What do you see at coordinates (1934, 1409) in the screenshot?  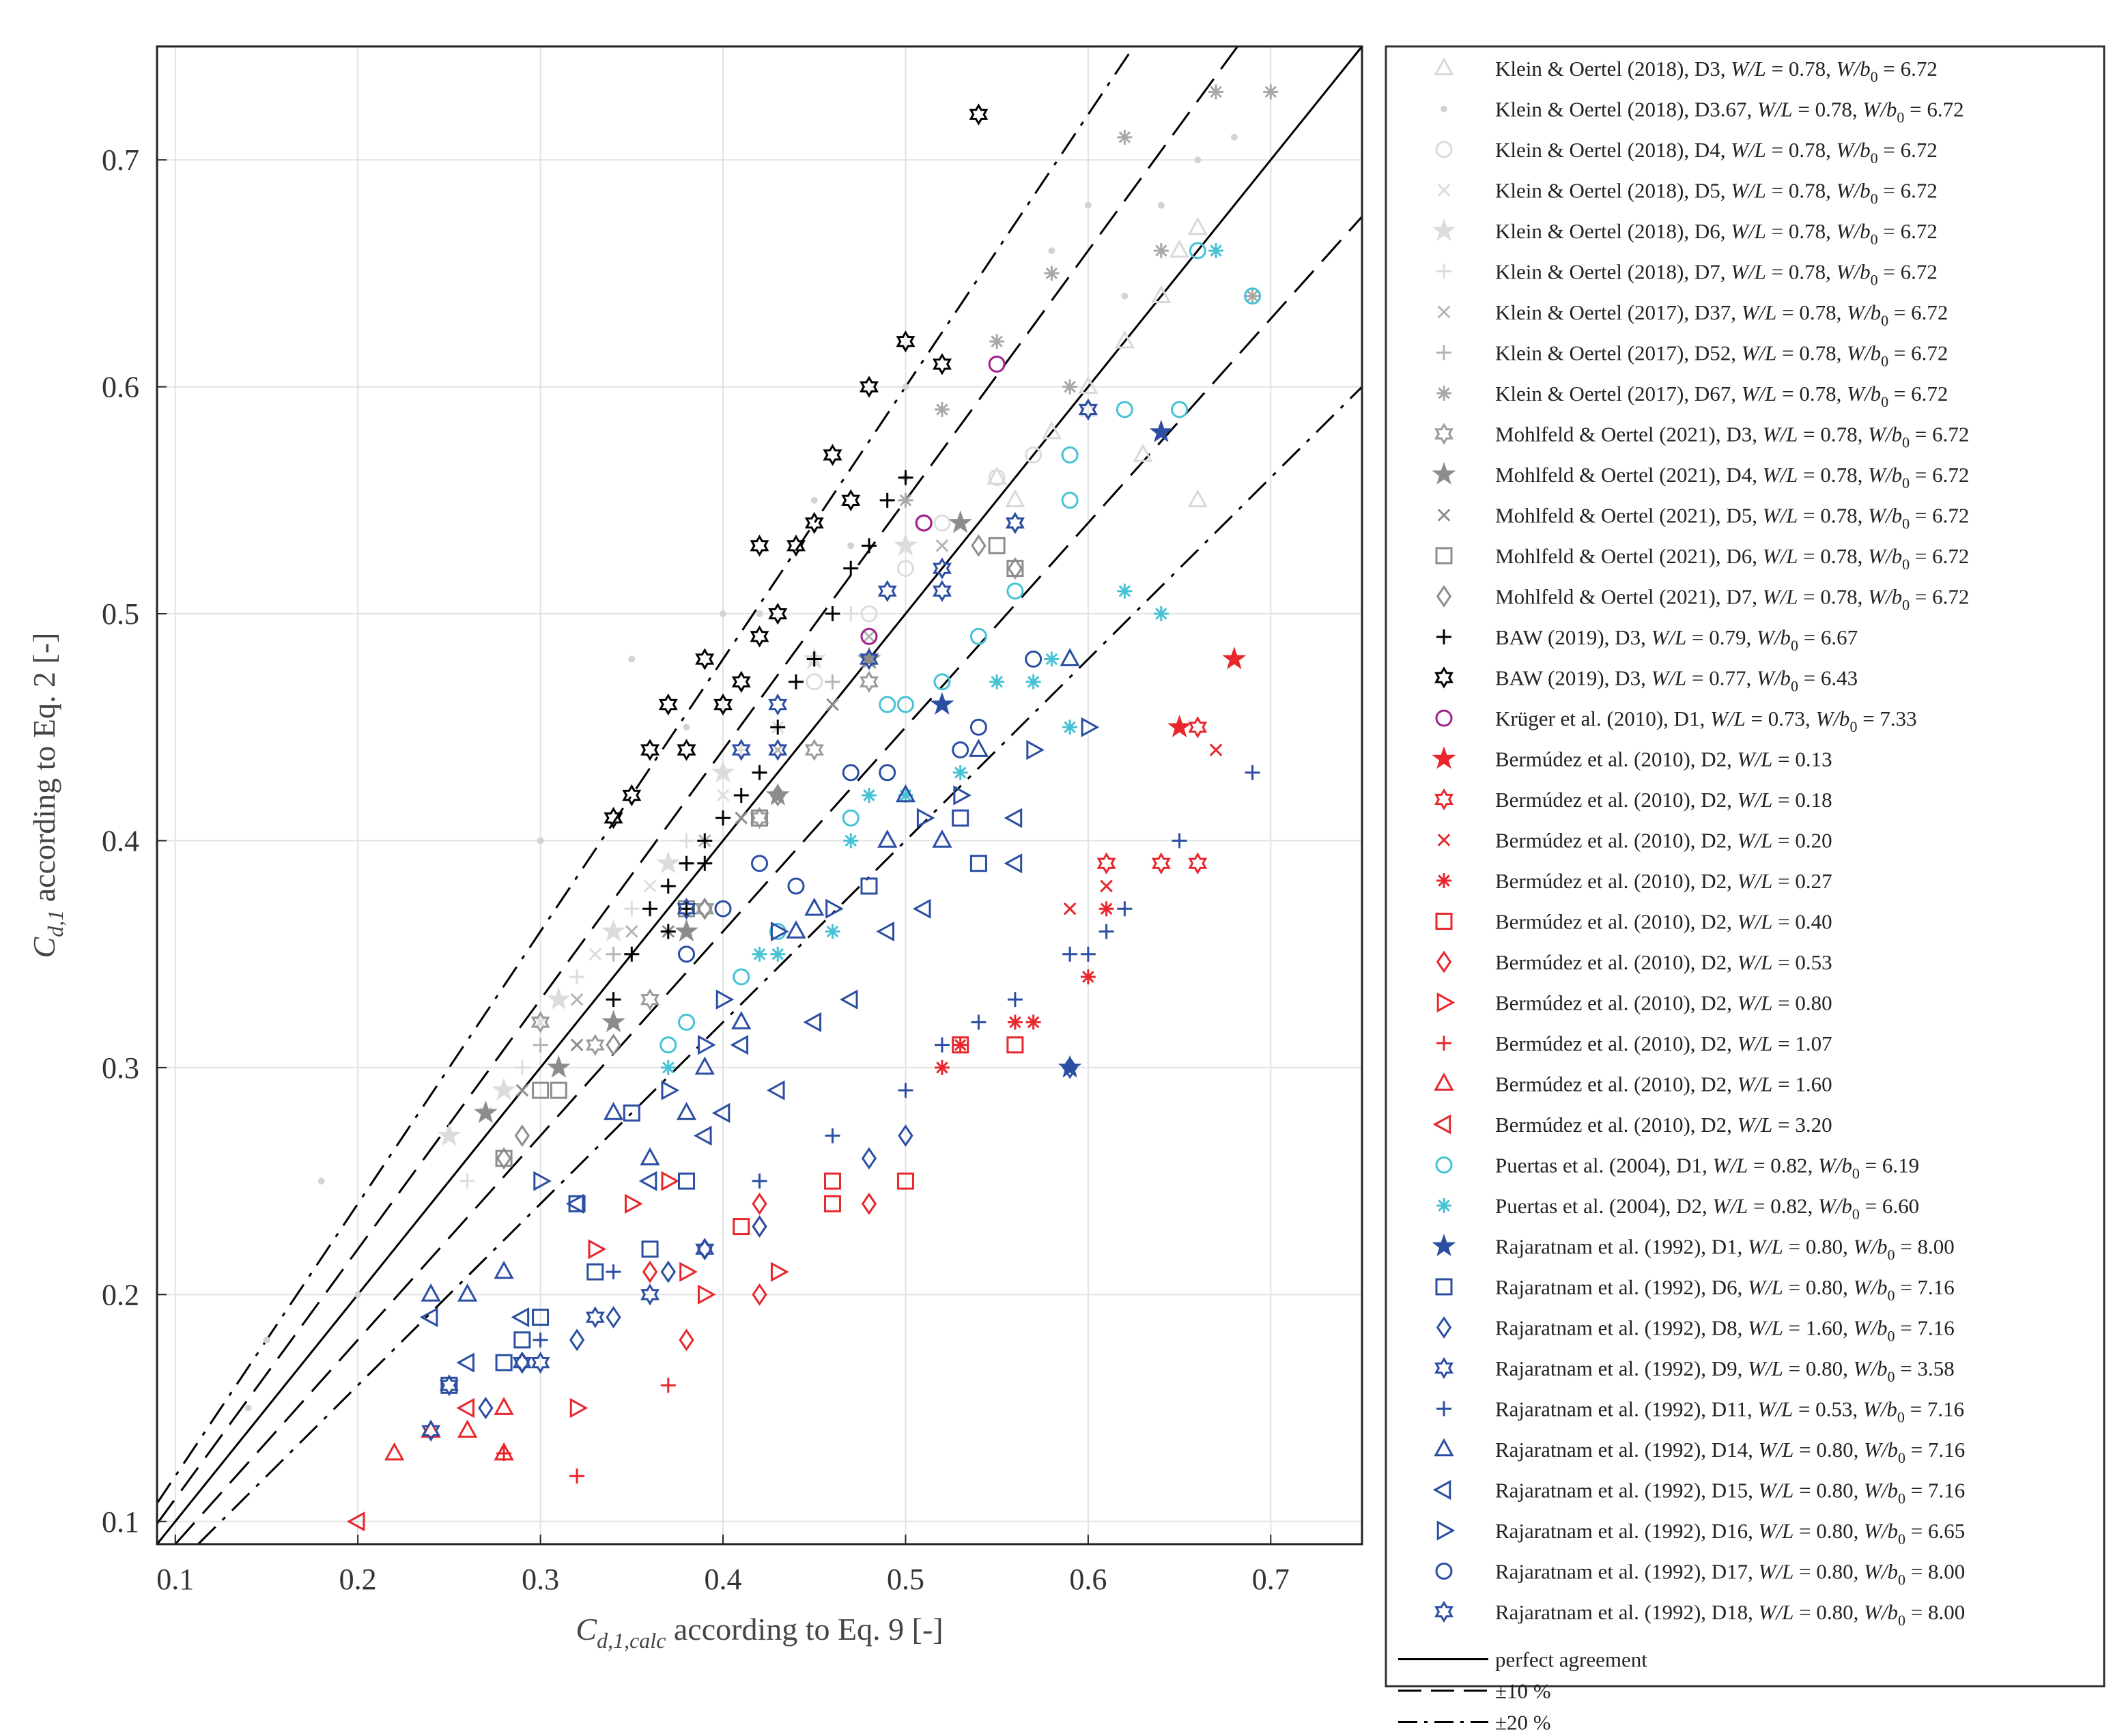 I see `legend-wb-value: = 7.16` at bounding box center [1934, 1409].